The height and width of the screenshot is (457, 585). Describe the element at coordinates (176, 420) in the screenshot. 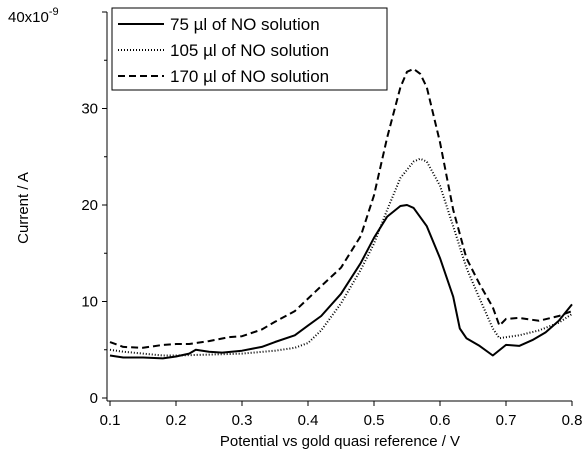

I see `x-tick-label: 0.2` at that location.